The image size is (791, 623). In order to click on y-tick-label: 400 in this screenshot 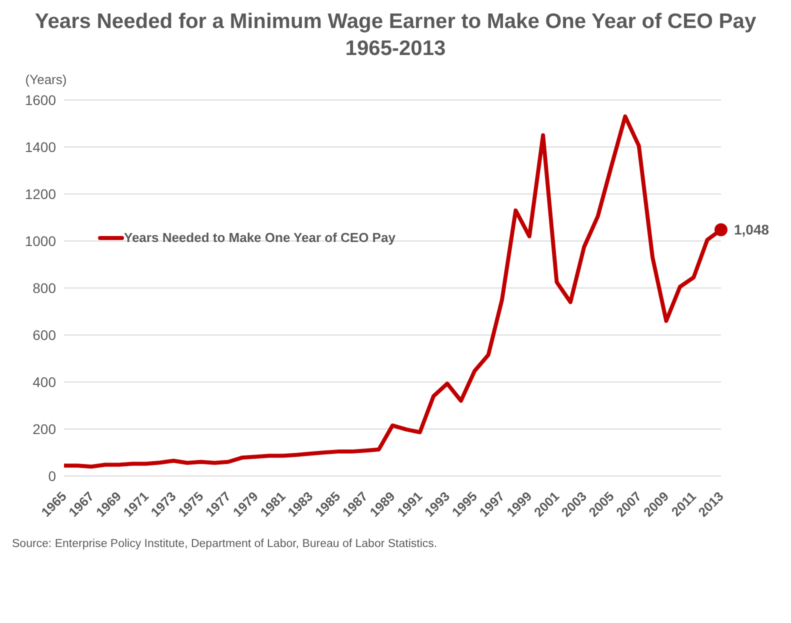, I will do `click(44, 382)`.